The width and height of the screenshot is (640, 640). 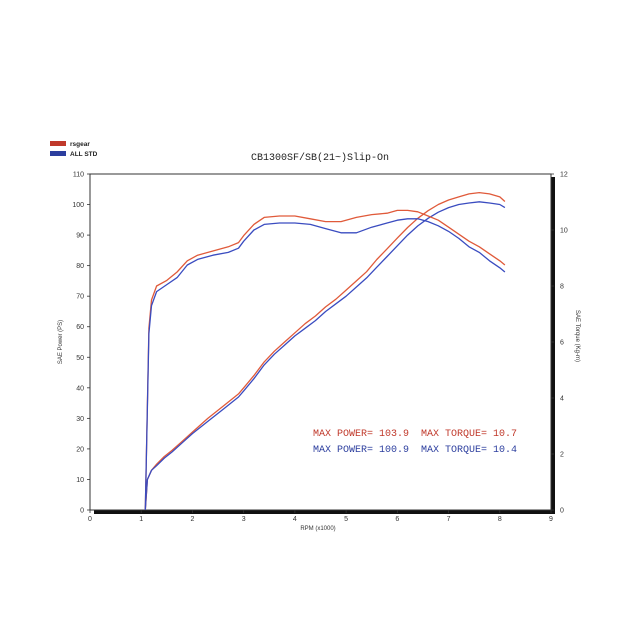 What do you see at coordinates (562, 399) in the screenshot?
I see `y2-tick-label: 4` at bounding box center [562, 399].